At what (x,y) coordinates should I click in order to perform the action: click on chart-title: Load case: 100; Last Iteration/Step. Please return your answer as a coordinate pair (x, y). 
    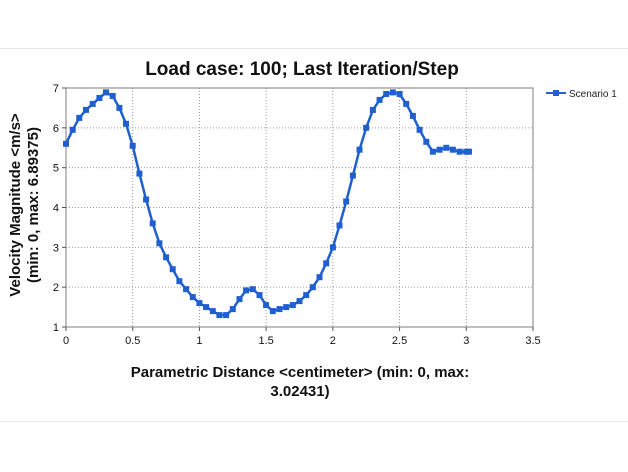
    Looking at the image, I should click on (302, 69).